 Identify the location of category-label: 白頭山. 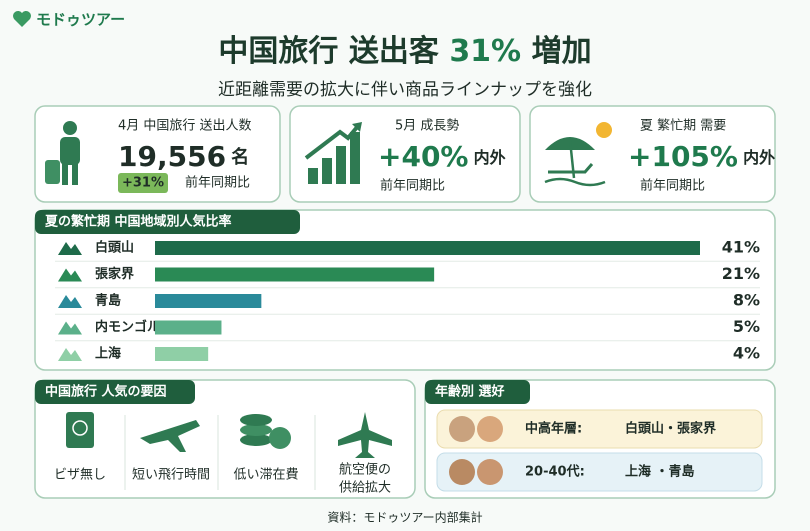
(114, 248).